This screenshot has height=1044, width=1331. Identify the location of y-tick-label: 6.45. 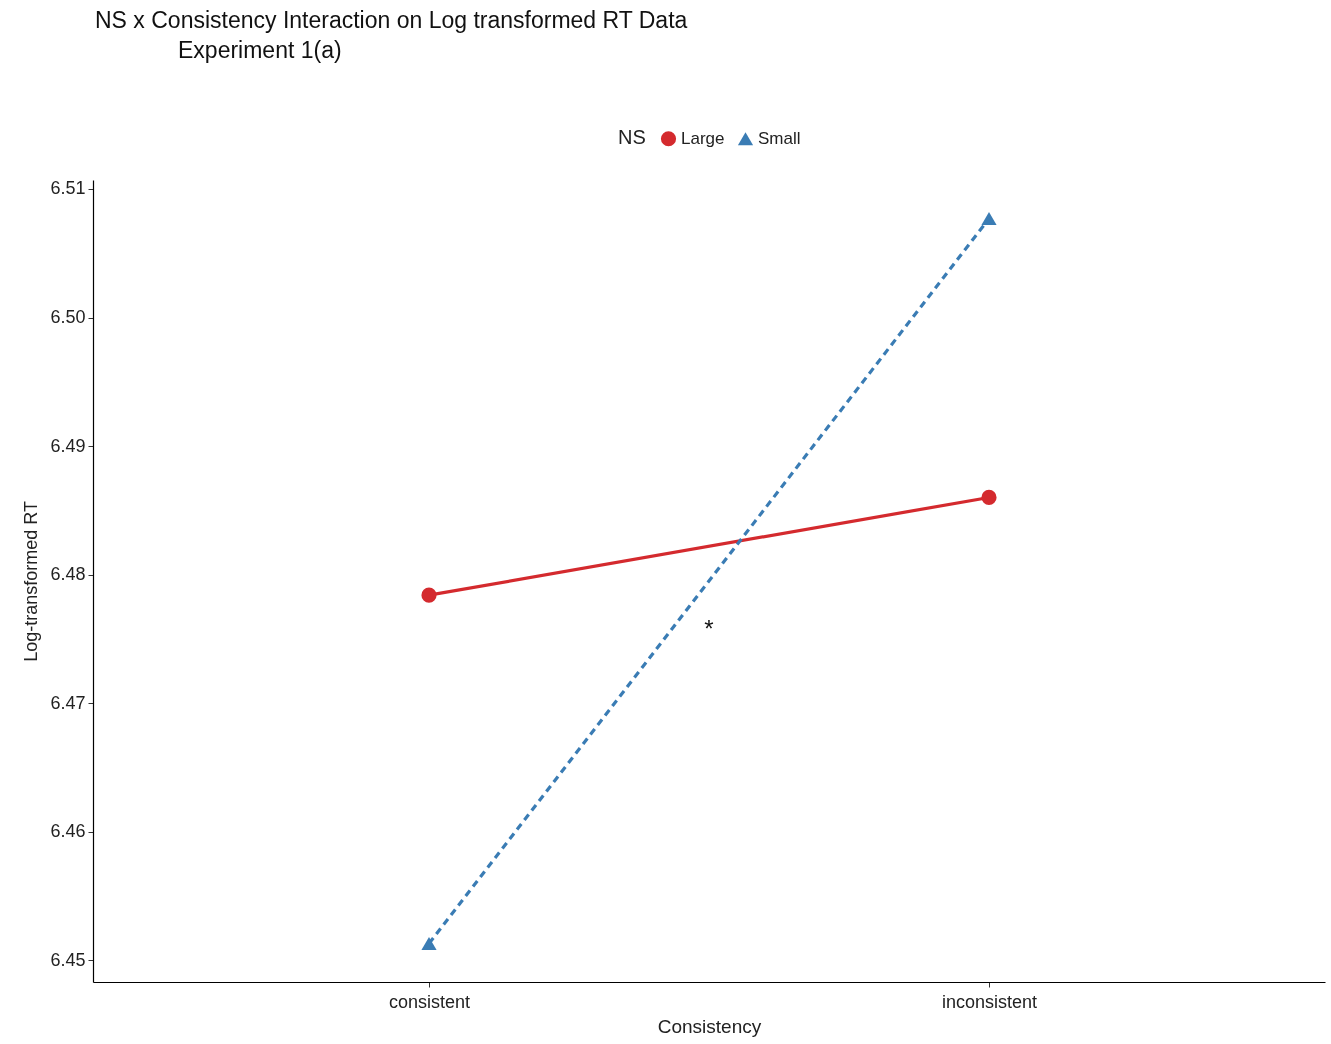
(68, 959).